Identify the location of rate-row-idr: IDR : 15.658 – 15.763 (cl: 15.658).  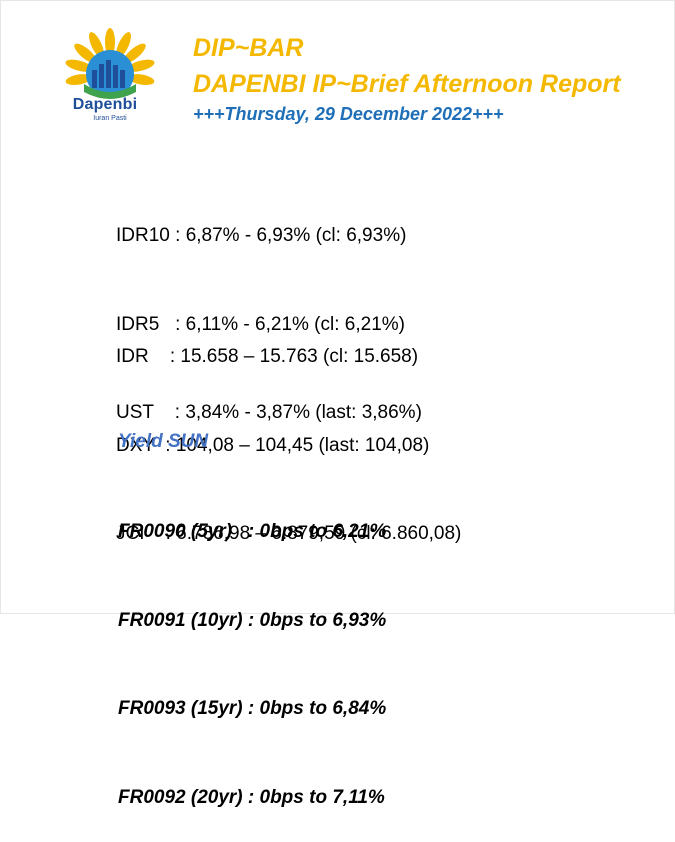
(267, 356).